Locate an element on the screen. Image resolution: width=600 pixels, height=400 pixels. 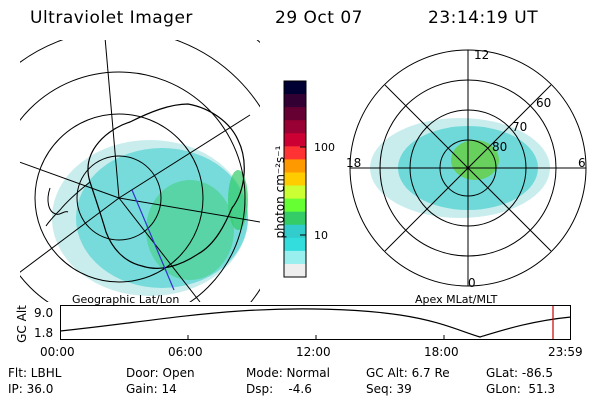
timeline-xtick-2: 12:00 is located at coordinates (313, 352).